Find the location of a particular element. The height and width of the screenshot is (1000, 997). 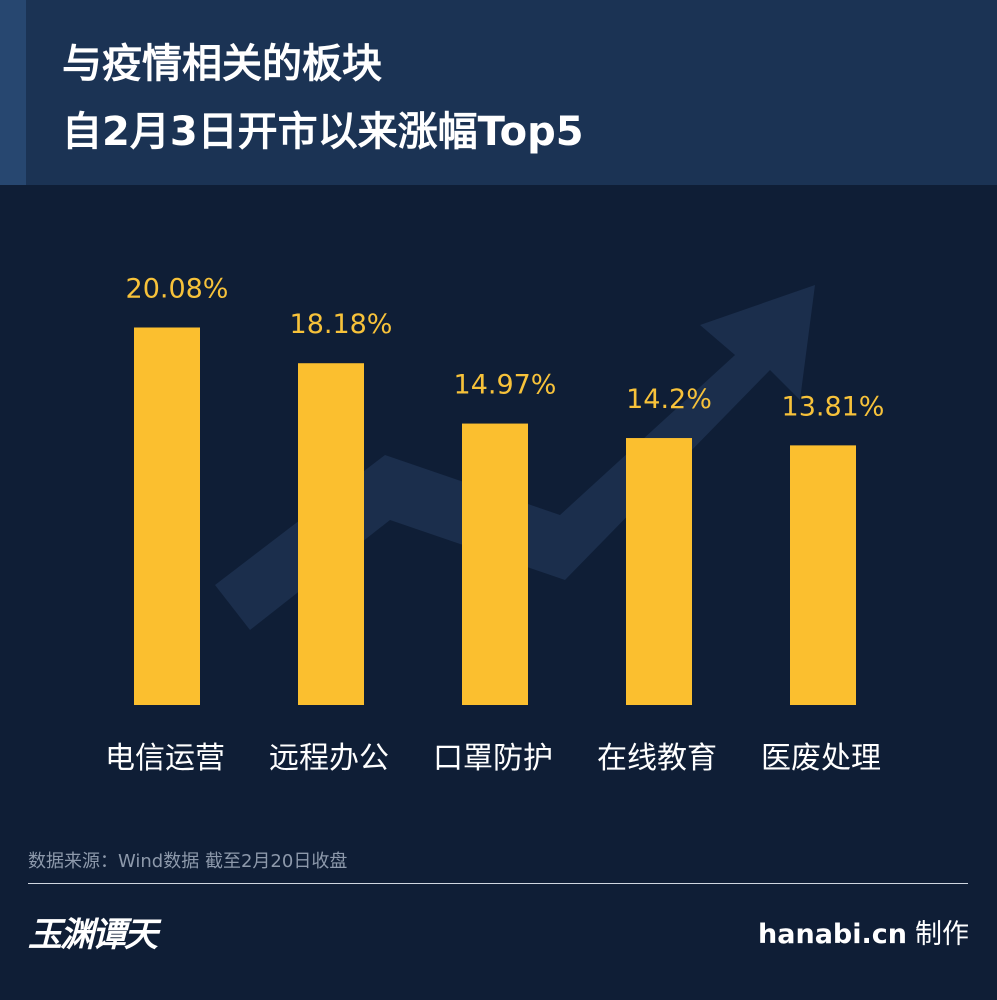

made-by-label: 制作 is located at coordinates (942, 934).